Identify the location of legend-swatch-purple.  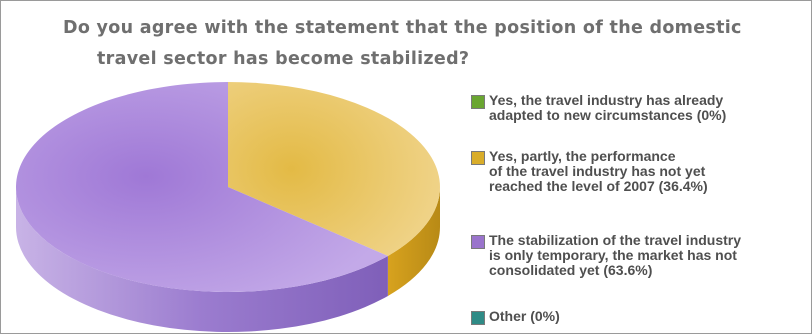
(478, 242).